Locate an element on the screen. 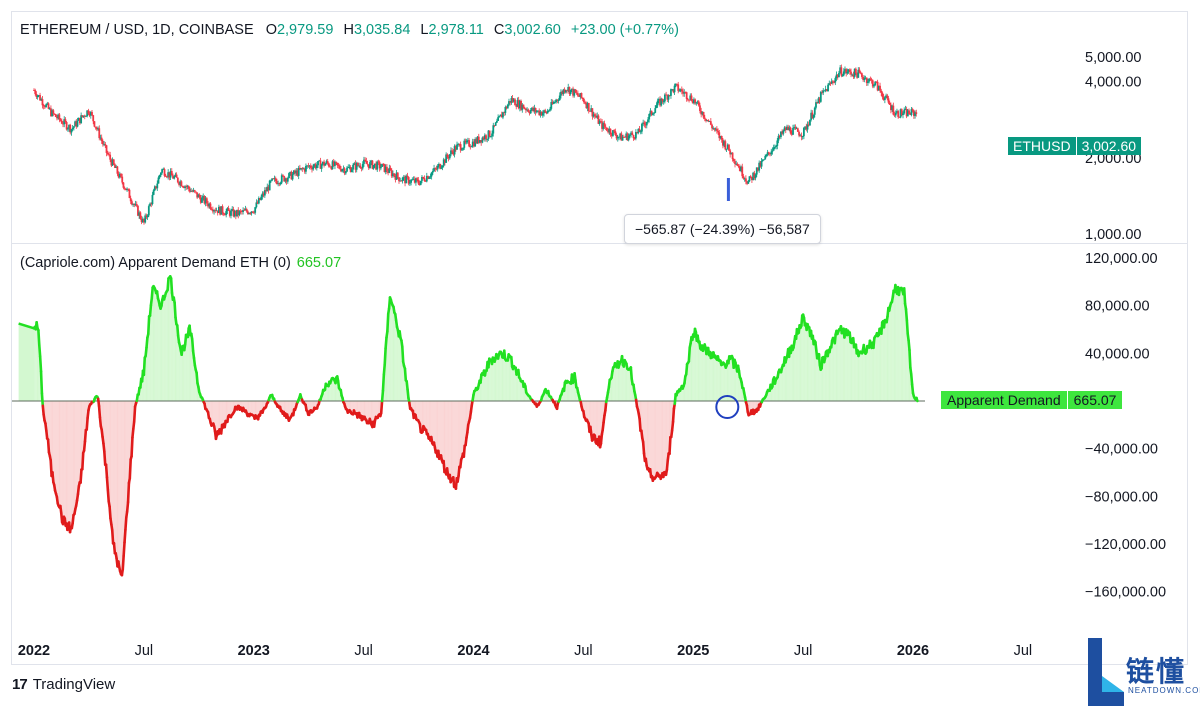 The image size is (1200, 707). x-axis-tick: Jul is located at coordinates (1023, 651).